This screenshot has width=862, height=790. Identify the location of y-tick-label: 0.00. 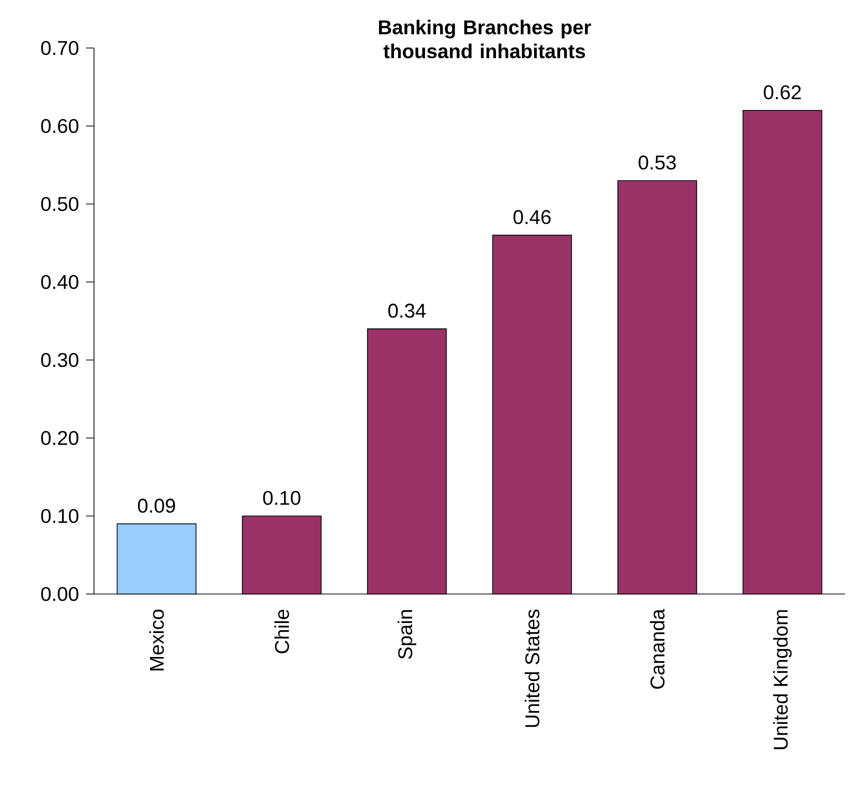
(59, 594).